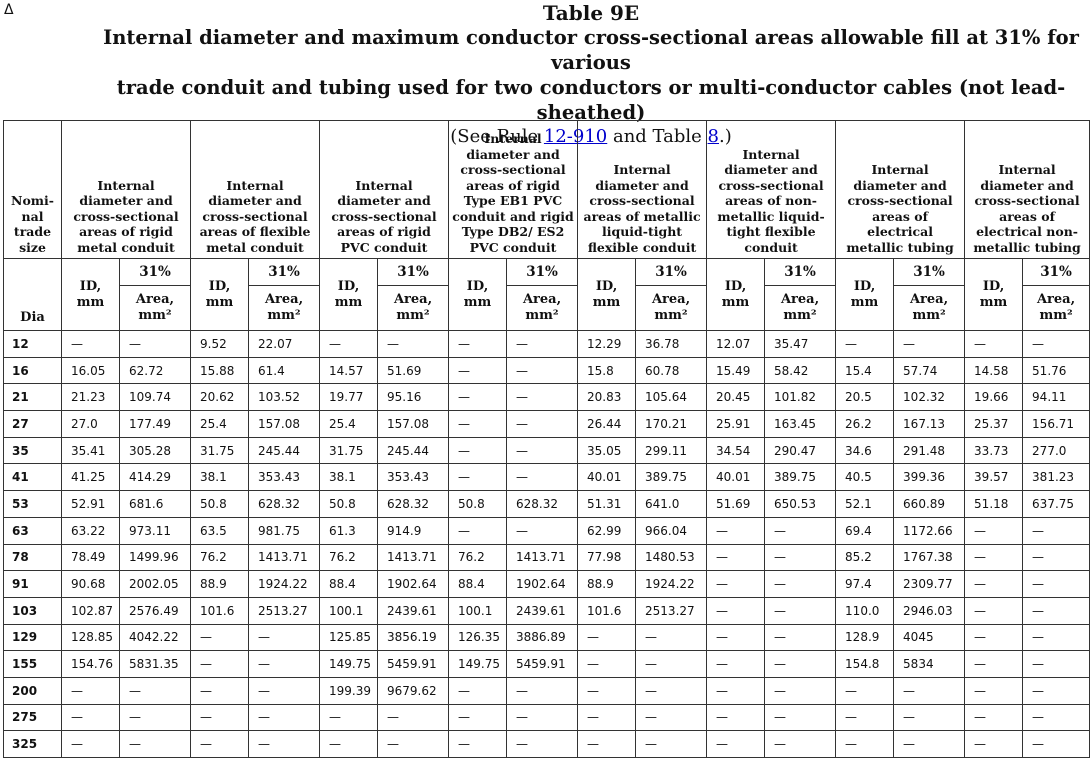 The height and width of the screenshot is (762, 1091). What do you see at coordinates (90, 584) in the screenshot?
I see `id-value-cell: 90.68` at bounding box center [90, 584].